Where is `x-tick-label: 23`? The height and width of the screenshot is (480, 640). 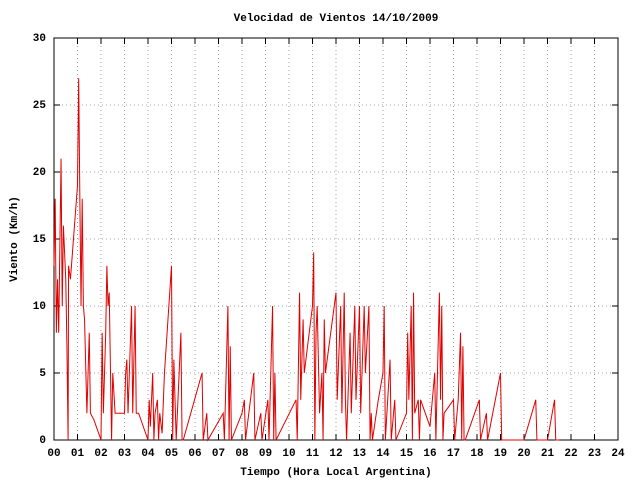
x-tick-label: 23 is located at coordinates (595, 454).